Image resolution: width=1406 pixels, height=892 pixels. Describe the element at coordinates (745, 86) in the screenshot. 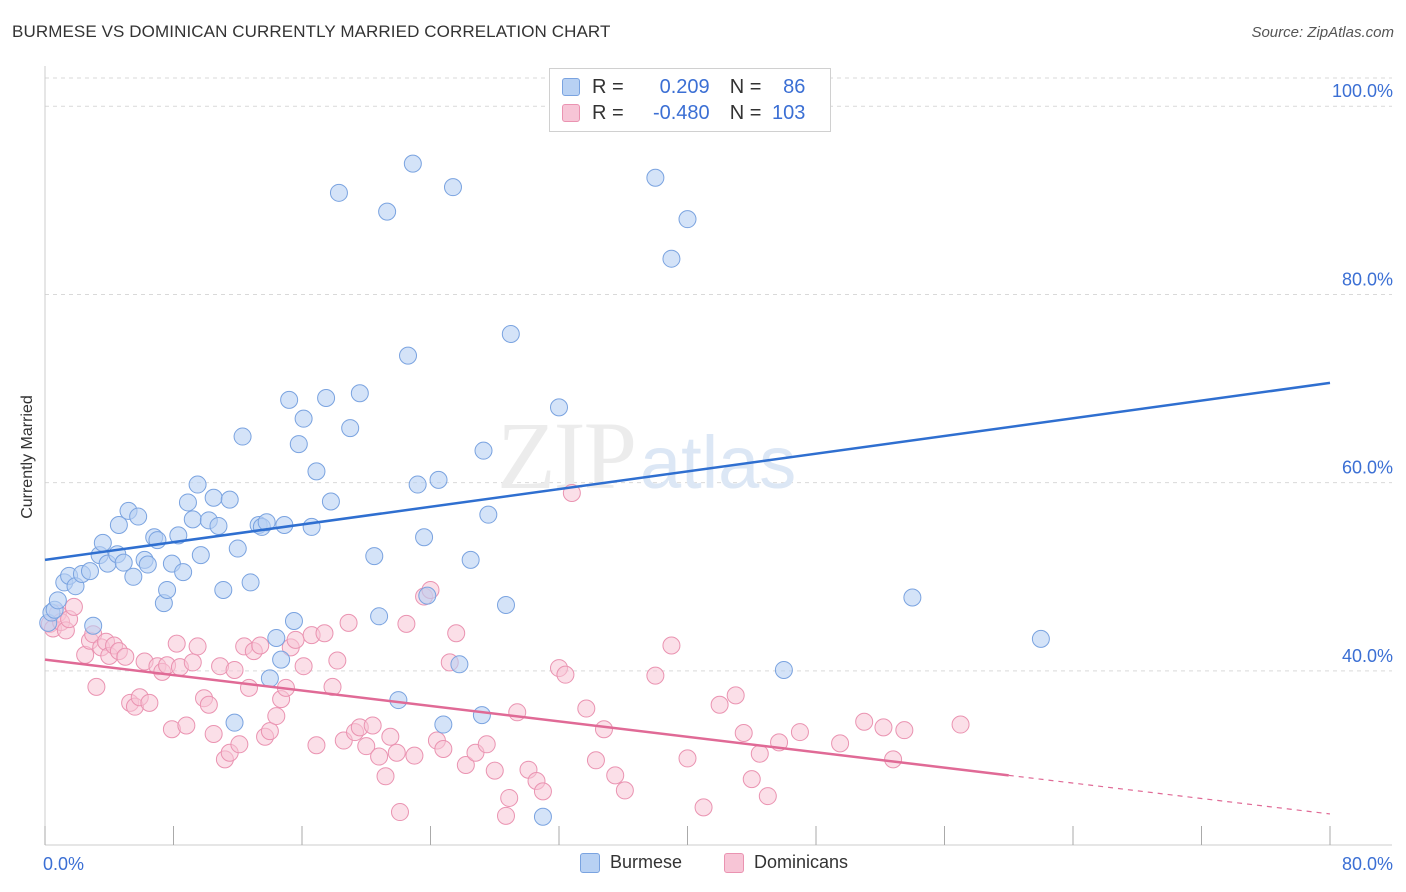

I see `legend-n-label: N =` at that location.